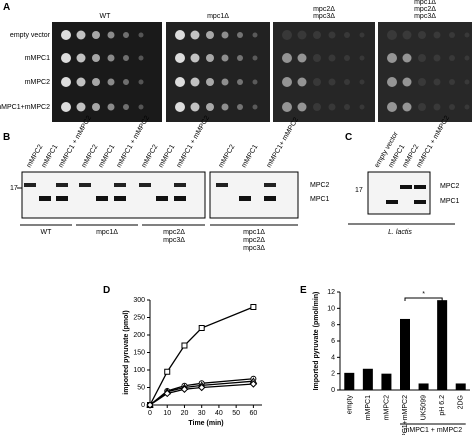 This screenshot has height=435, width=474. What do you see at coordinates (202, 413) in the screenshot?
I see `x-tick-label: 30` at bounding box center [202, 413].